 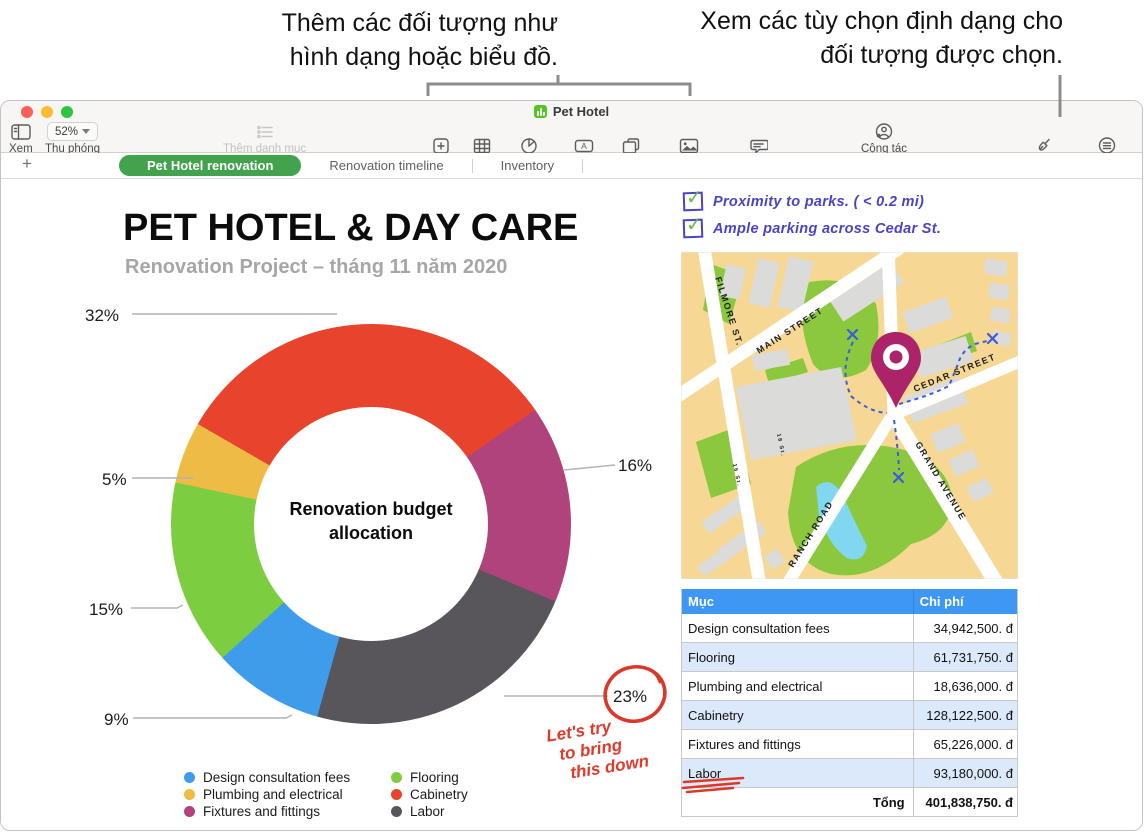 I want to click on table-row: Plumbing and electrical 18,636,000. đ, so click(x=849, y=686).